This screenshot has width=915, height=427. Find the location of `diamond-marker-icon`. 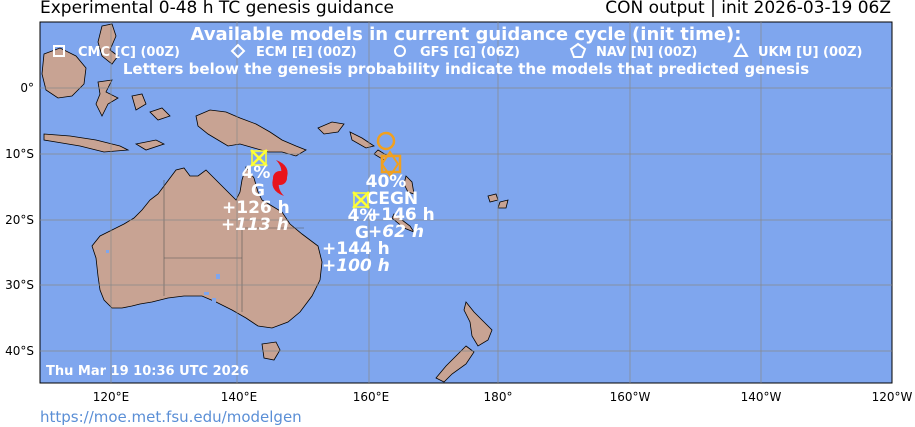

diamond-marker-icon is located at coordinates (390, 164).